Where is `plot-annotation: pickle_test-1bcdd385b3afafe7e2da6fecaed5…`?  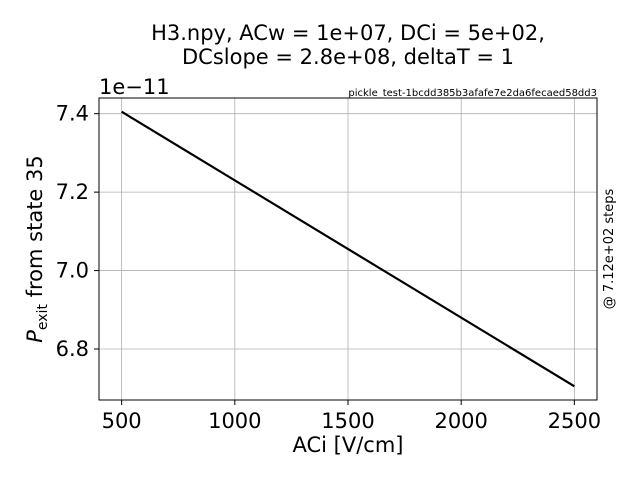 plot-annotation: pickle_test-1bcdd385b3afafe7e2da6fecaed5… is located at coordinates (472, 93).